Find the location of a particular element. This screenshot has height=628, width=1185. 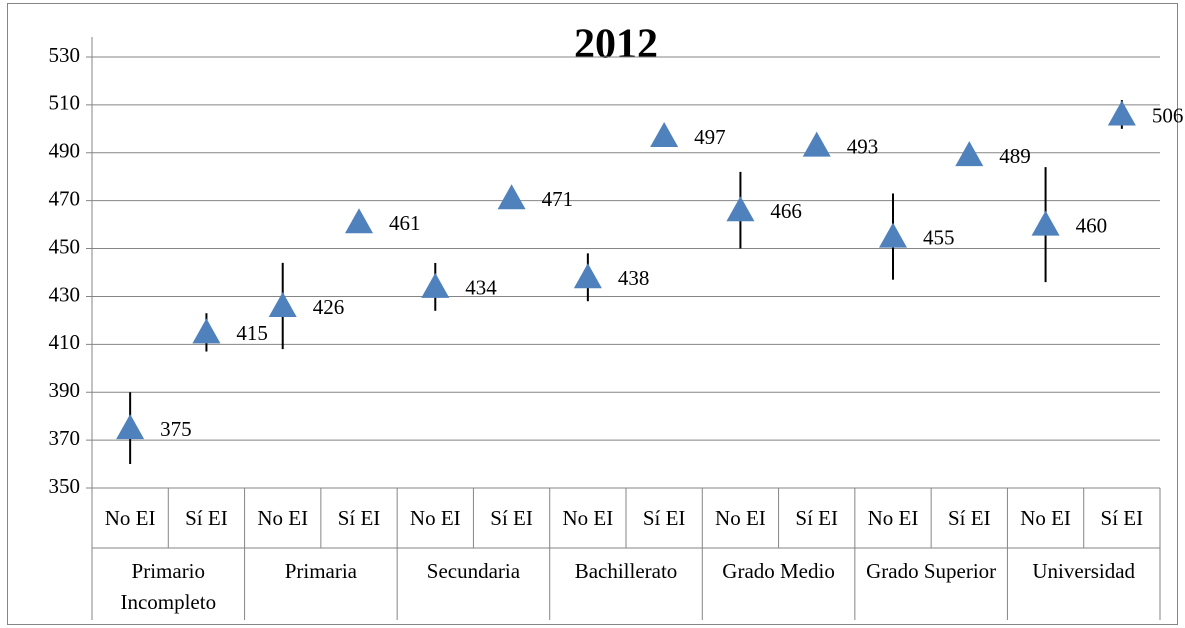

y-tick-label: 510 is located at coordinates (65, 103).